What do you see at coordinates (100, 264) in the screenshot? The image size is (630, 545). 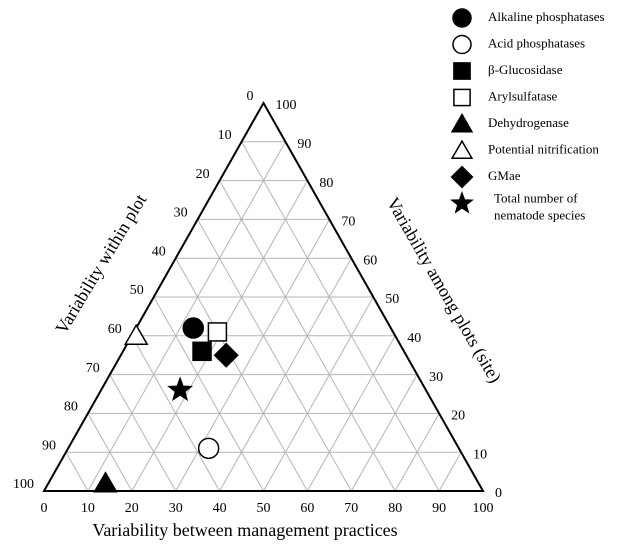 I see `left-axis-title: Variability within plot` at bounding box center [100, 264].